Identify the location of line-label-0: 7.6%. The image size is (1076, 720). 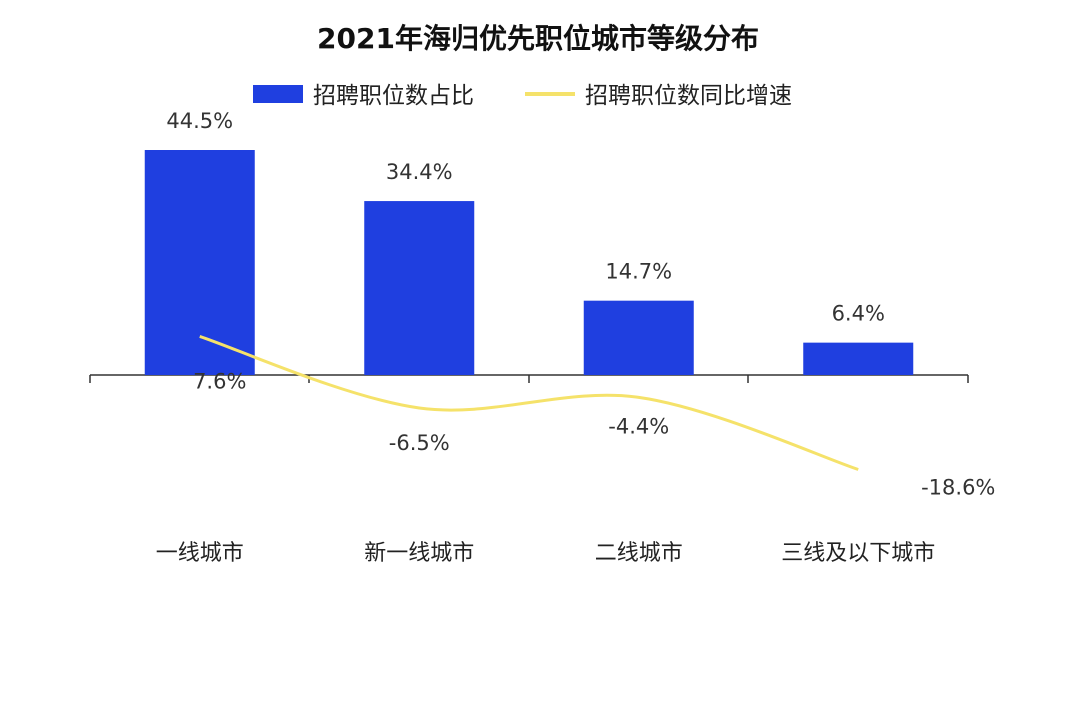
(219, 381).